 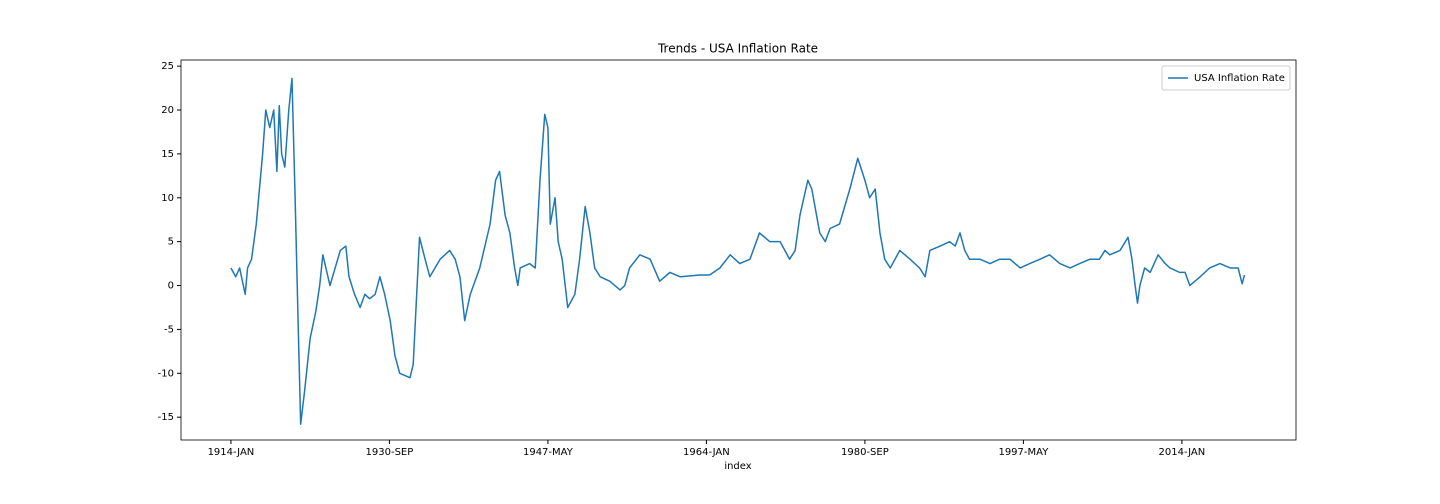 I want to click on x-tick-label: 1997-MAY, so click(x=1023, y=452).